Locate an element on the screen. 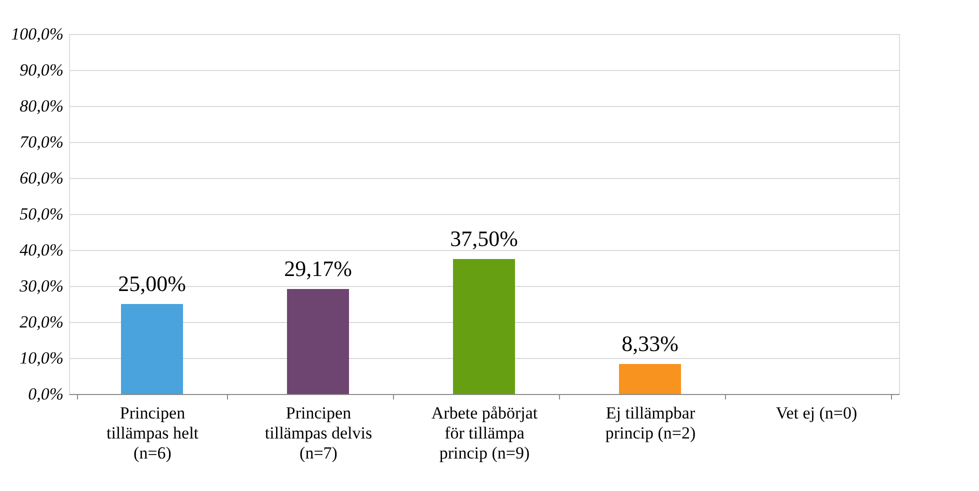  data-label: 8,33% is located at coordinates (650, 343).